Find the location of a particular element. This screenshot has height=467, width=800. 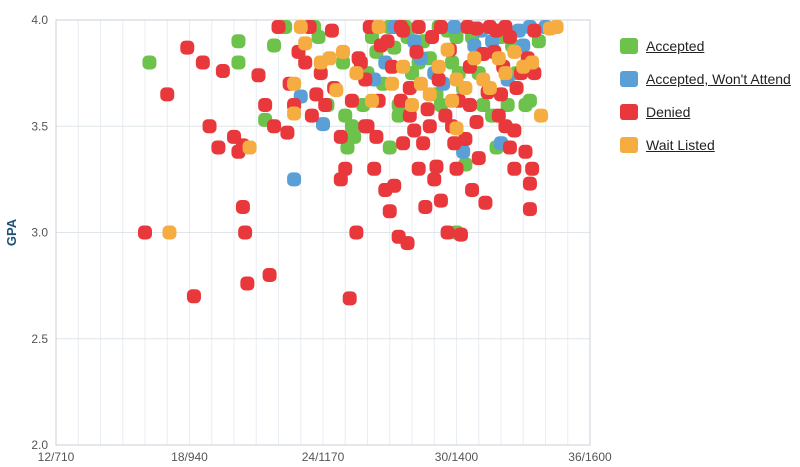

x-tick-label: 12/710 is located at coordinates (56, 457).